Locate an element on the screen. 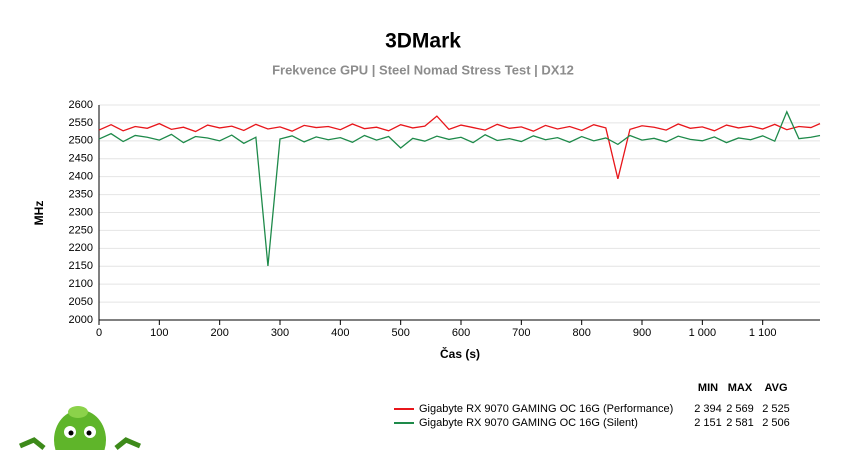  x-axis-label: Čas (s) is located at coordinates (460, 353).